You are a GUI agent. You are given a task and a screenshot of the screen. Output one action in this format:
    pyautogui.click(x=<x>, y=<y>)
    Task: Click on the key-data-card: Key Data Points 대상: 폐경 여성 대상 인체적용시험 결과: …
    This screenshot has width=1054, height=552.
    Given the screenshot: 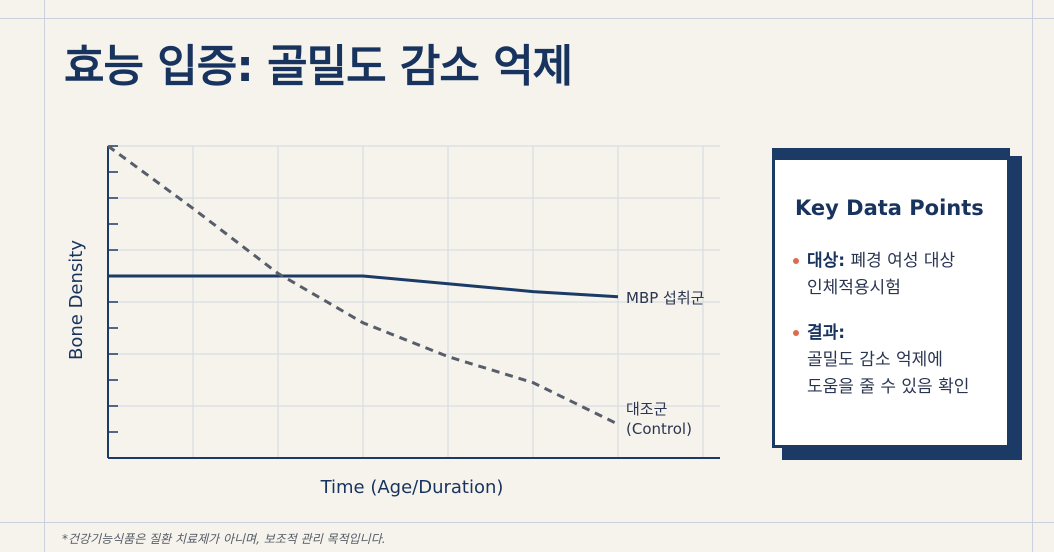 What is the action you would take?
    pyautogui.click(x=891, y=298)
    